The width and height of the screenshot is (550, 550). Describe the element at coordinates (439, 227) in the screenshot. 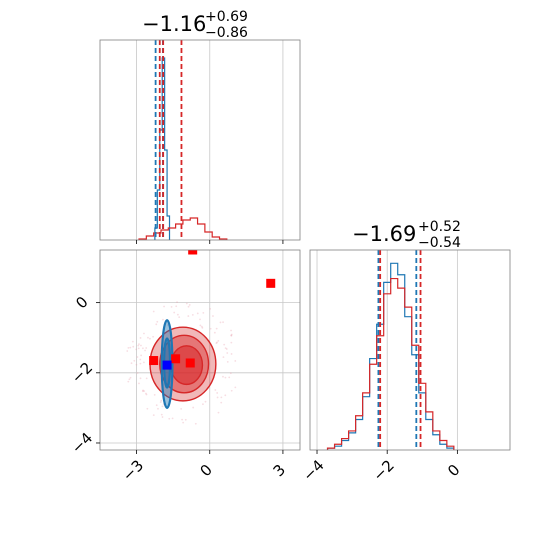

I see `title-bottom-right-sup: +0.52` at that location.